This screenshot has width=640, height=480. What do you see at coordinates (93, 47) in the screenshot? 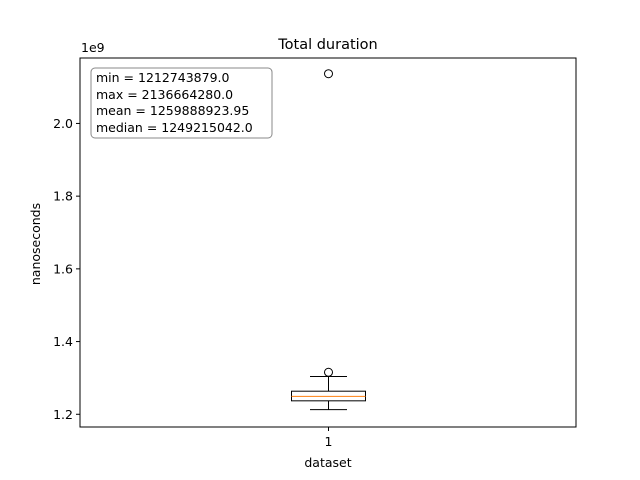
I see `y-scale-label: 1e9` at bounding box center [93, 47].